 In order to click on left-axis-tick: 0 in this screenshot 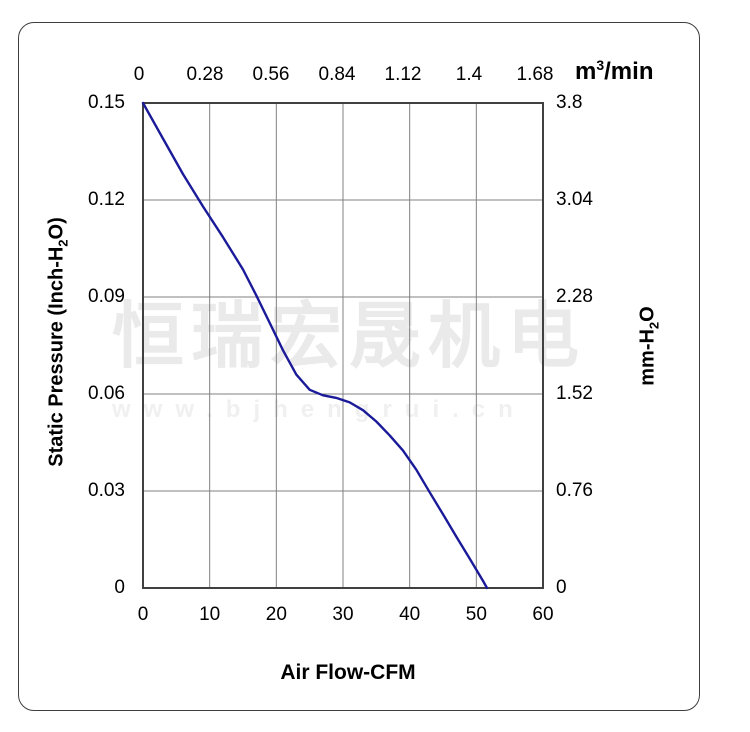, I will do `click(119, 587)`.